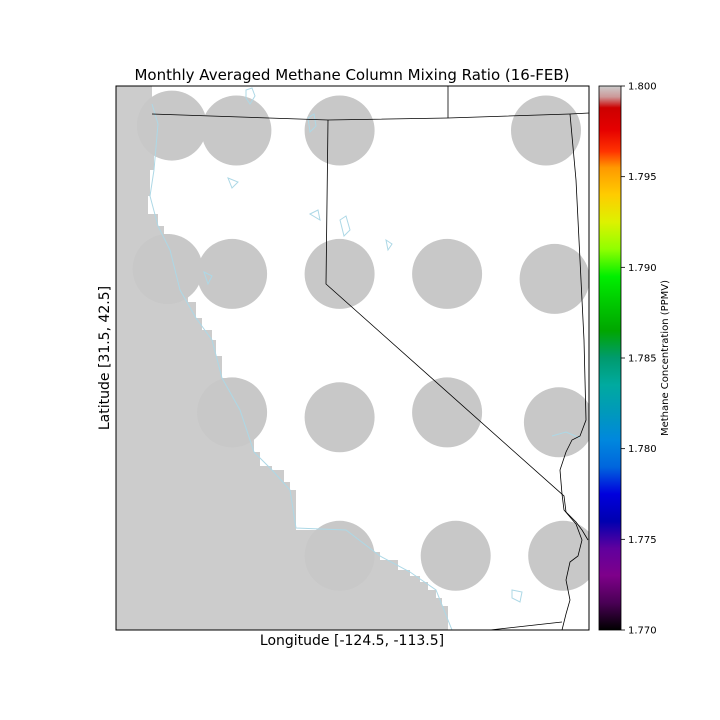 The height and width of the screenshot is (720, 720). What do you see at coordinates (352, 641) in the screenshot?
I see `x-axis-label: Longitude [-124.5, -113.5]` at bounding box center [352, 641].